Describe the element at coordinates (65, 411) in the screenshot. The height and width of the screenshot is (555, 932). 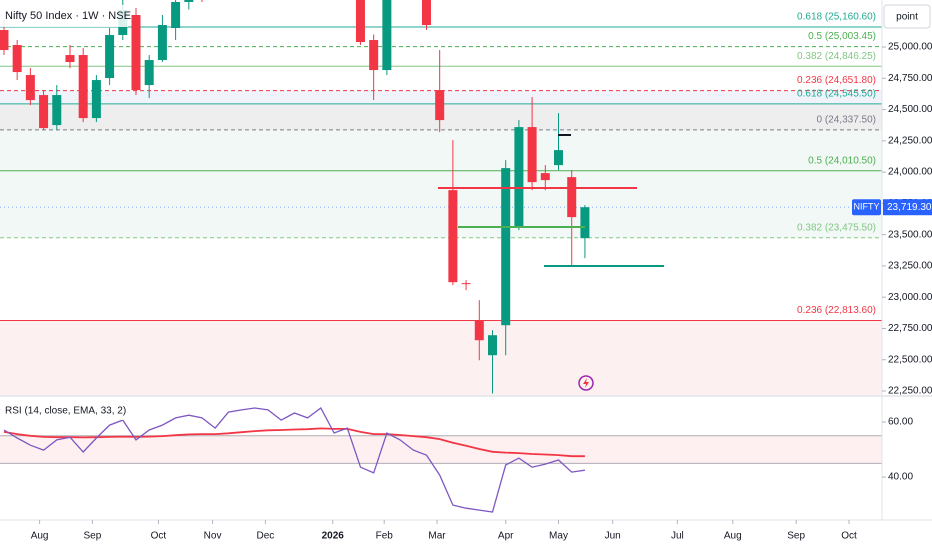
I see `rsi-title: RSI (14, close, EMA, 33, 2)` at that location.